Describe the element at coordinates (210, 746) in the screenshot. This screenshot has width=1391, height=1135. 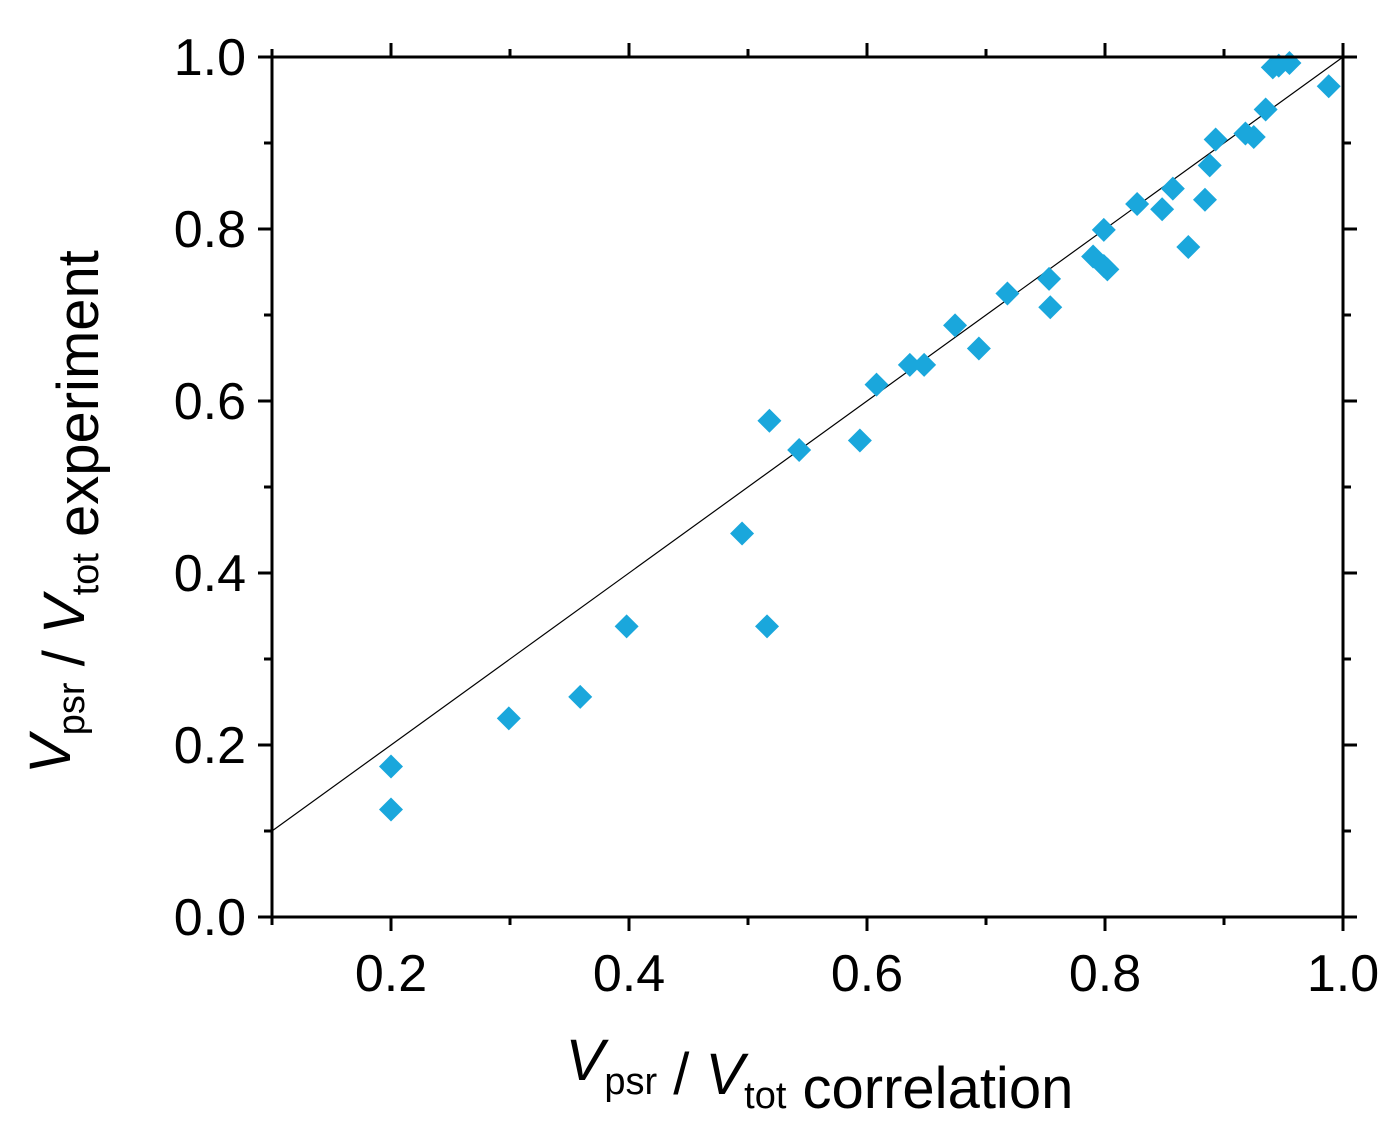
I see `y-tick-label: 0.2` at that location.